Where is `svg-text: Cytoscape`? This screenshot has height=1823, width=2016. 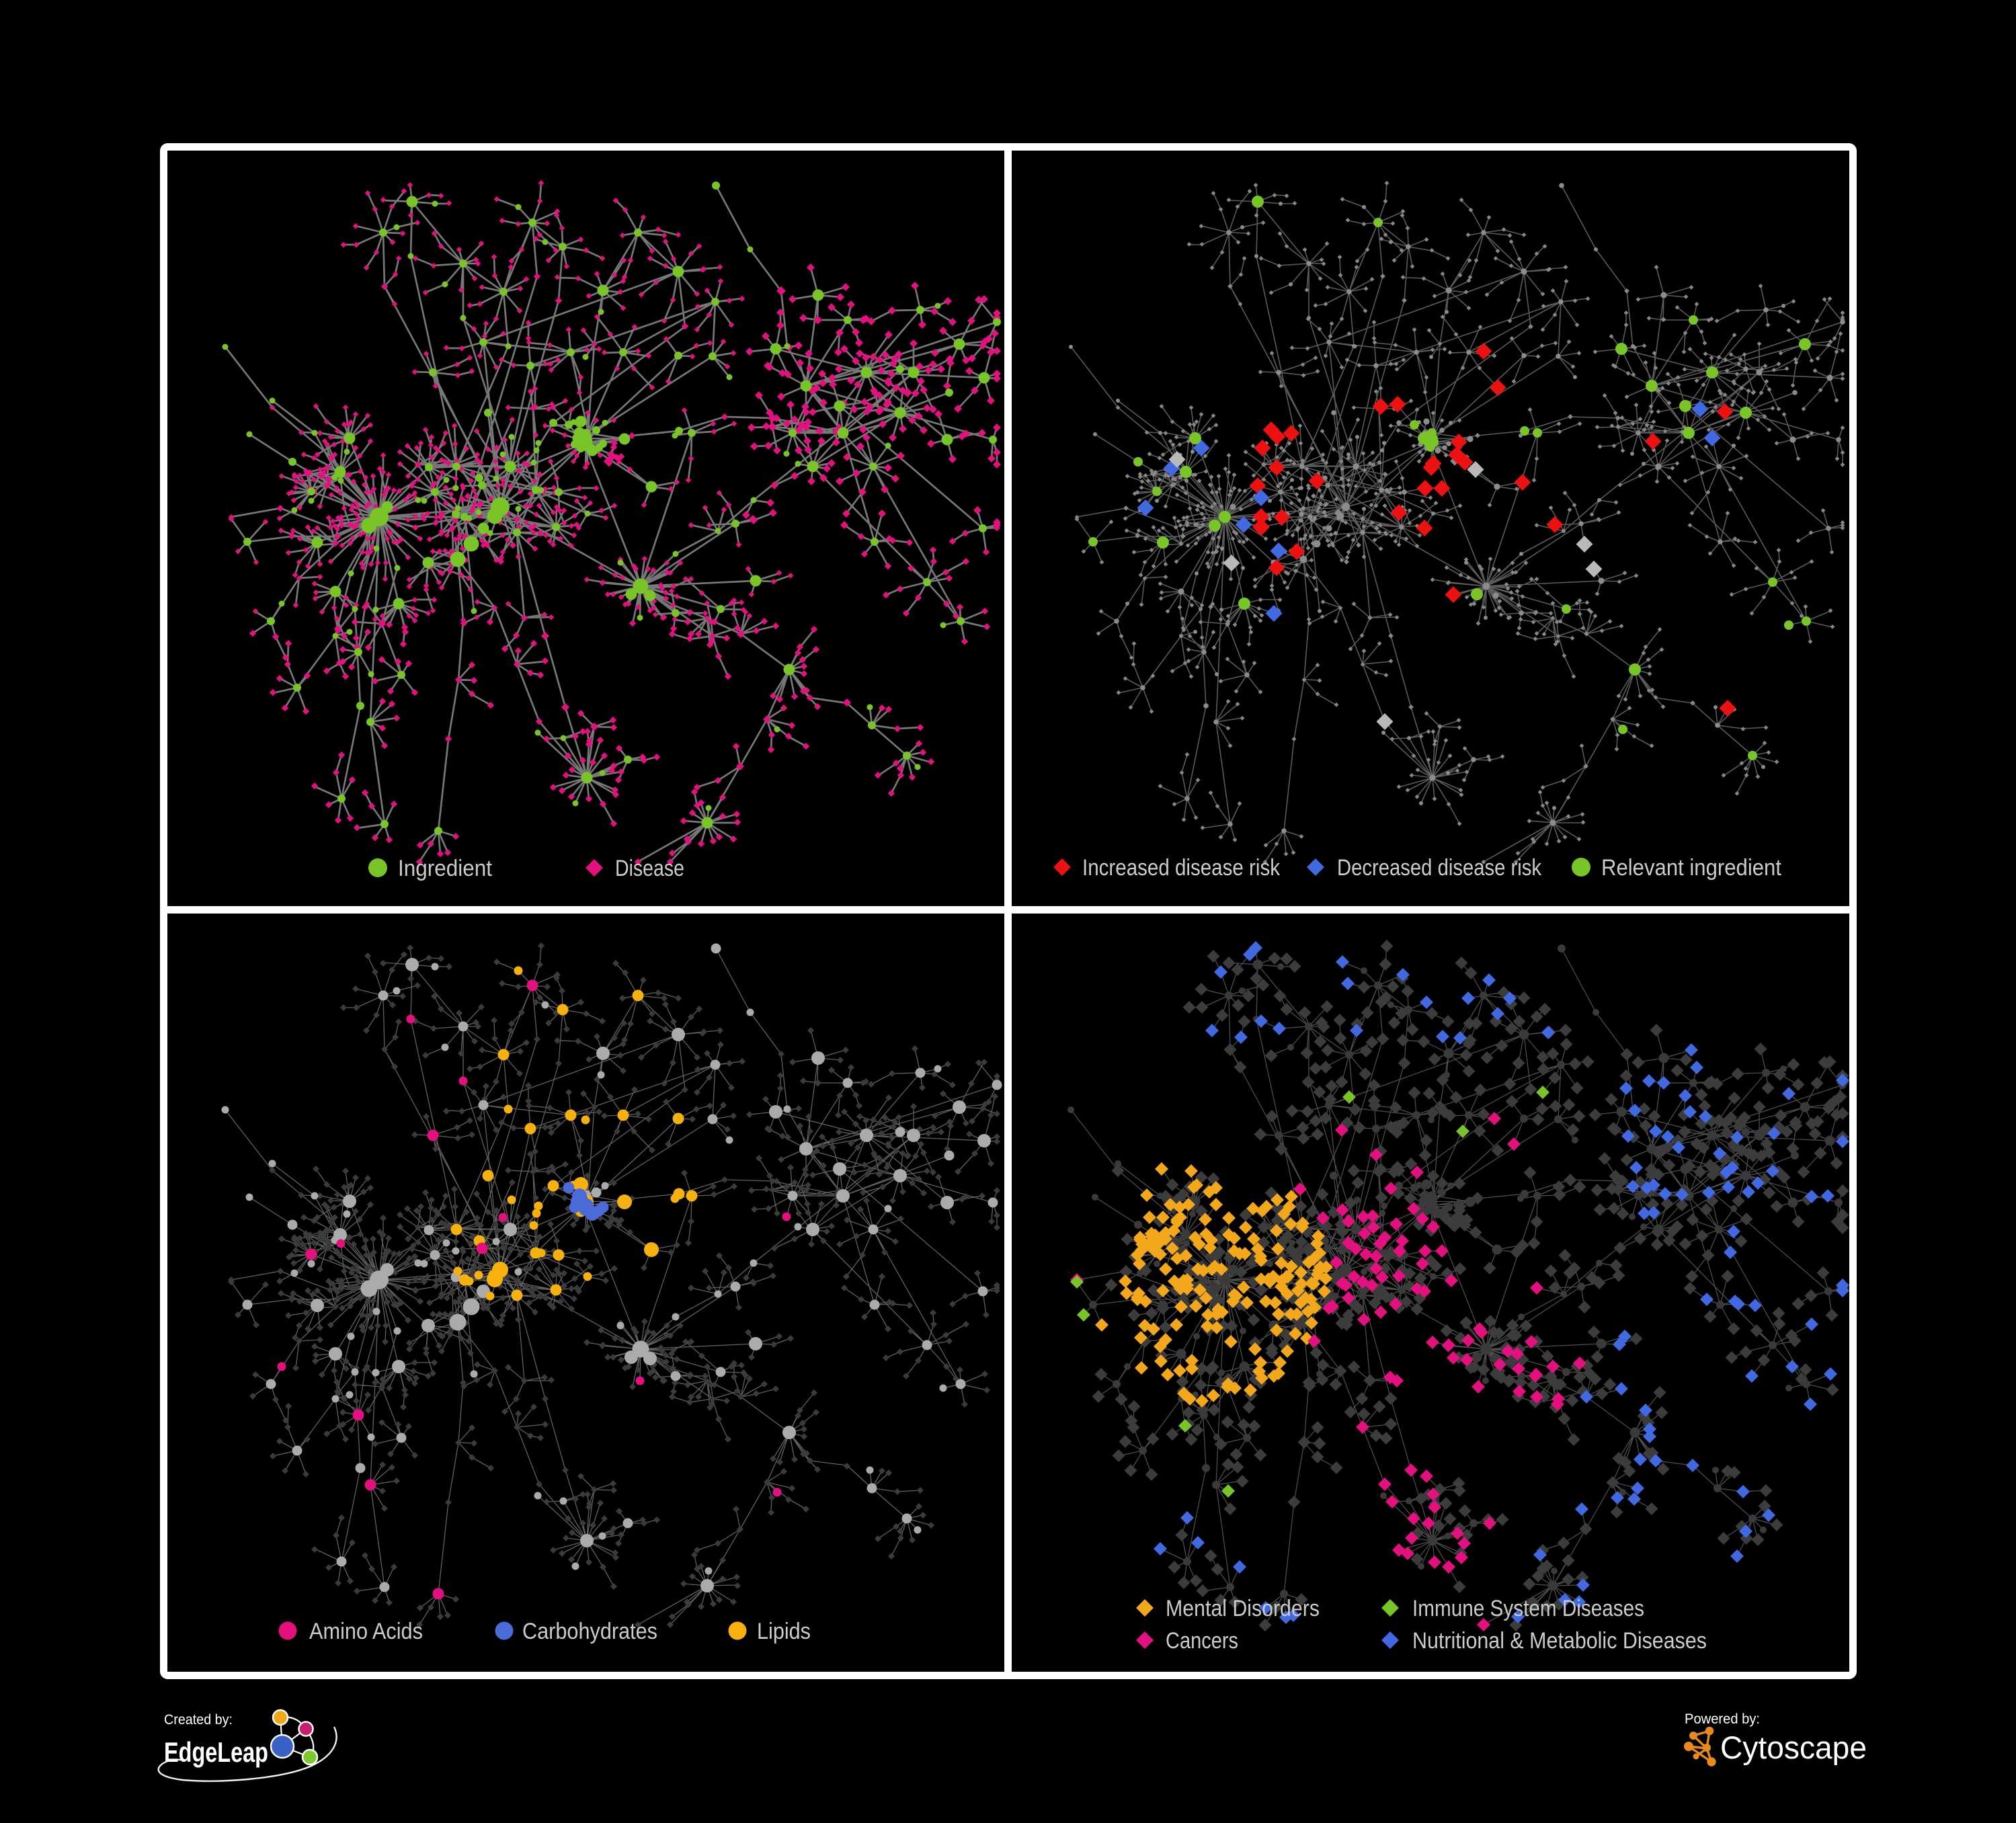
svg-text: Cytoscape is located at coordinates (1793, 1748).